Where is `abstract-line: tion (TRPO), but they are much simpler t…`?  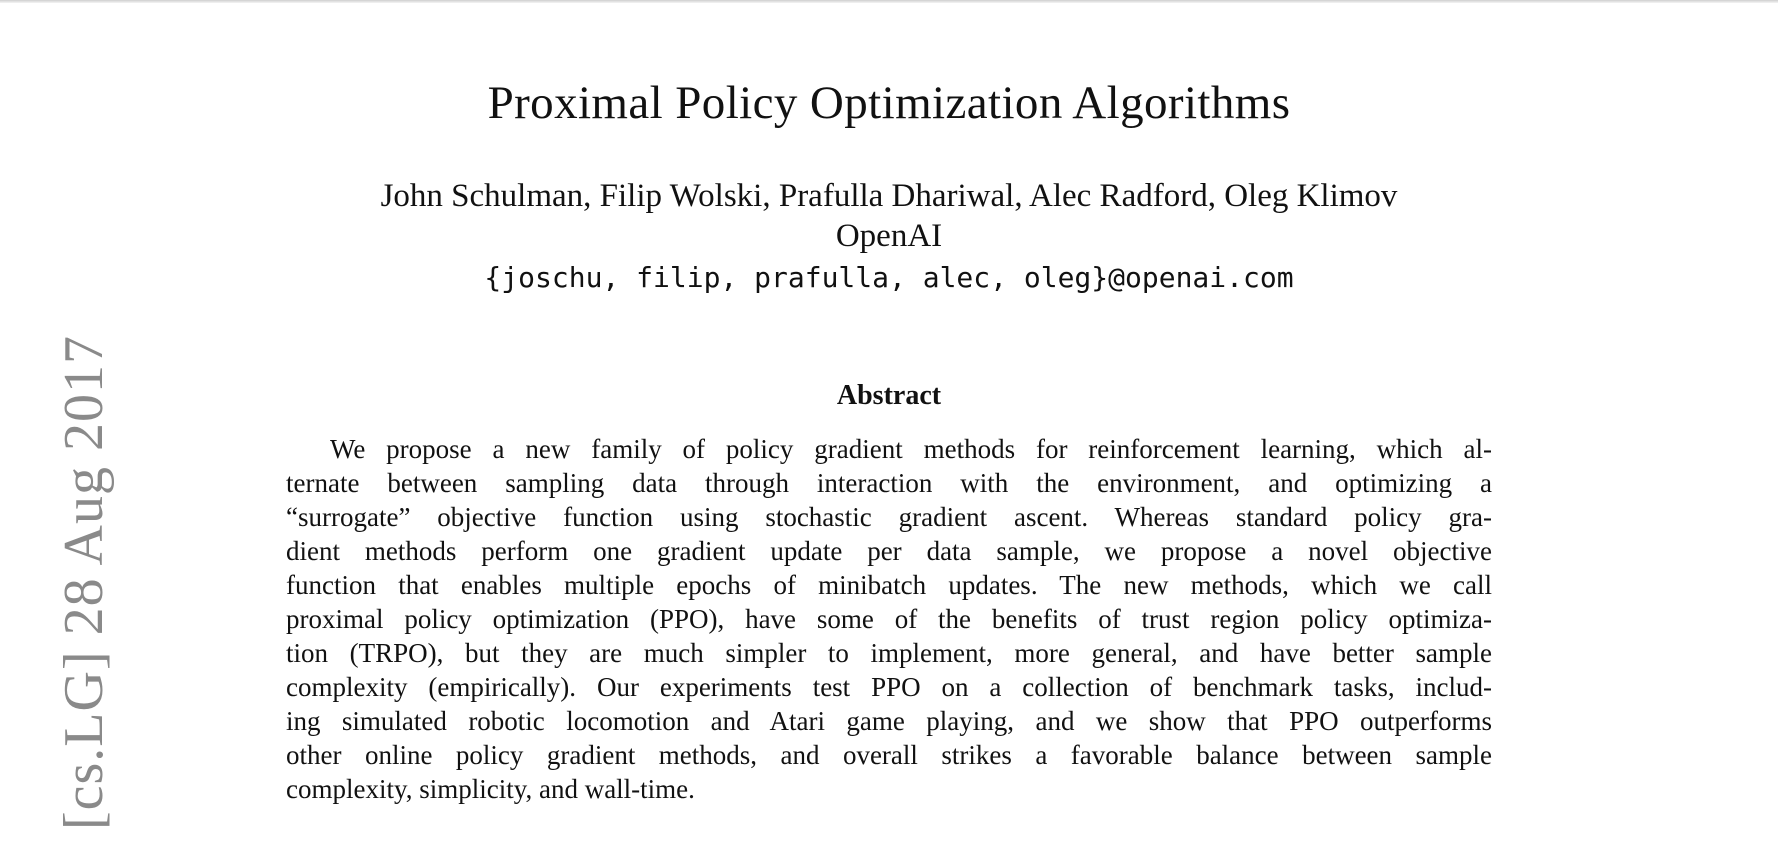 abstract-line: tion (TRPO), but they are much simpler t… is located at coordinates (889, 653).